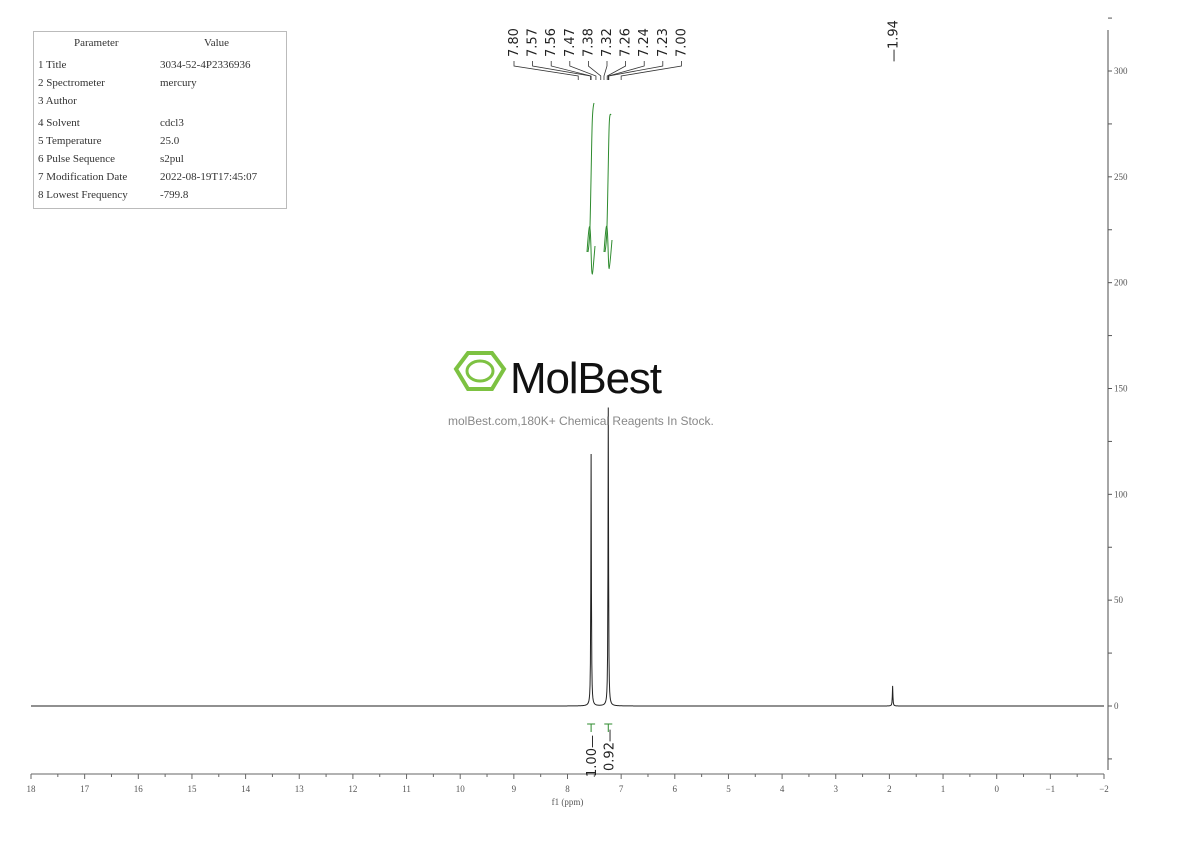  What do you see at coordinates (139, 789) in the screenshot?
I see `x-tick-label: 16` at bounding box center [139, 789].